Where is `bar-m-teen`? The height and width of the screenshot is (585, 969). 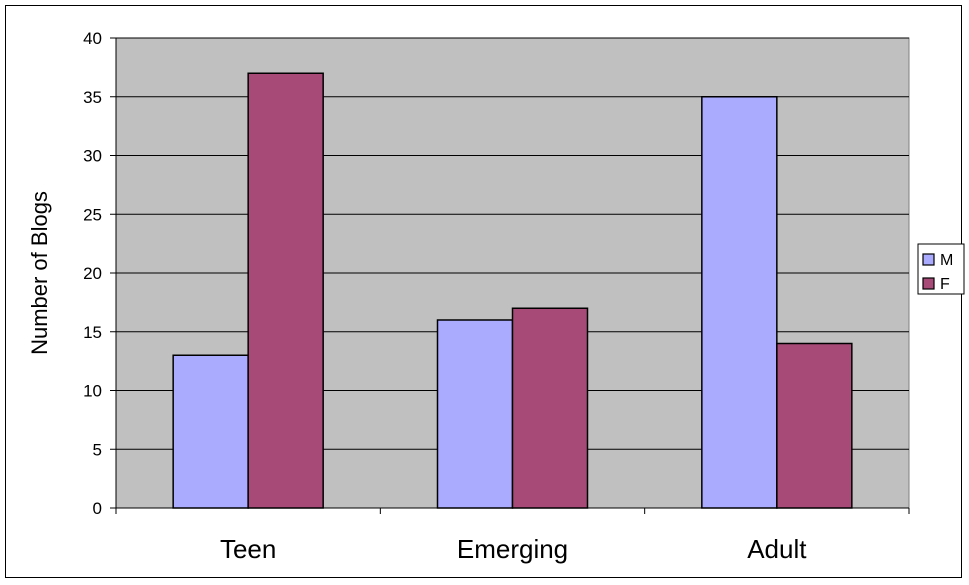 bar-m-teen is located at coordinates (210, 431).